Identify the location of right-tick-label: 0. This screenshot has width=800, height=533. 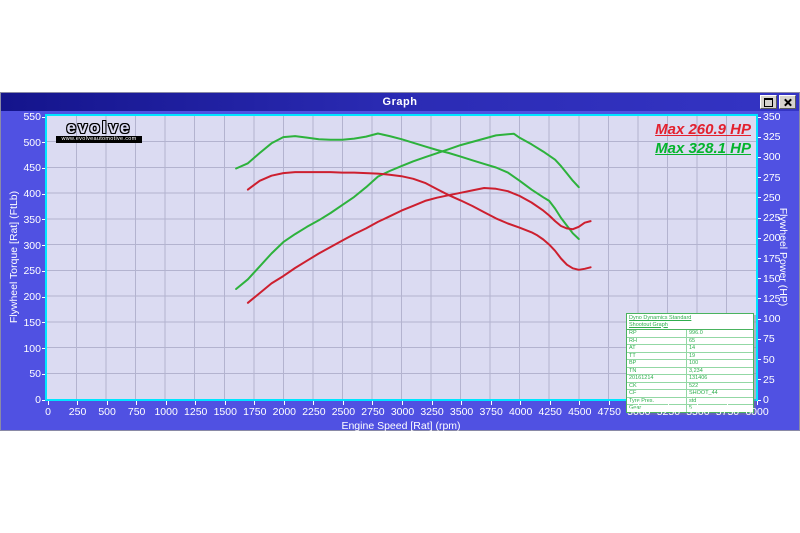
(766, 400).